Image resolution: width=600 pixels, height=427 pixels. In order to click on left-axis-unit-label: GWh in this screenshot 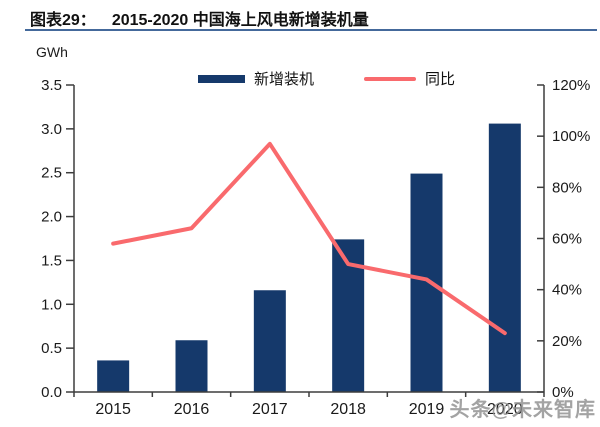, I will do `click(52, 52)`.